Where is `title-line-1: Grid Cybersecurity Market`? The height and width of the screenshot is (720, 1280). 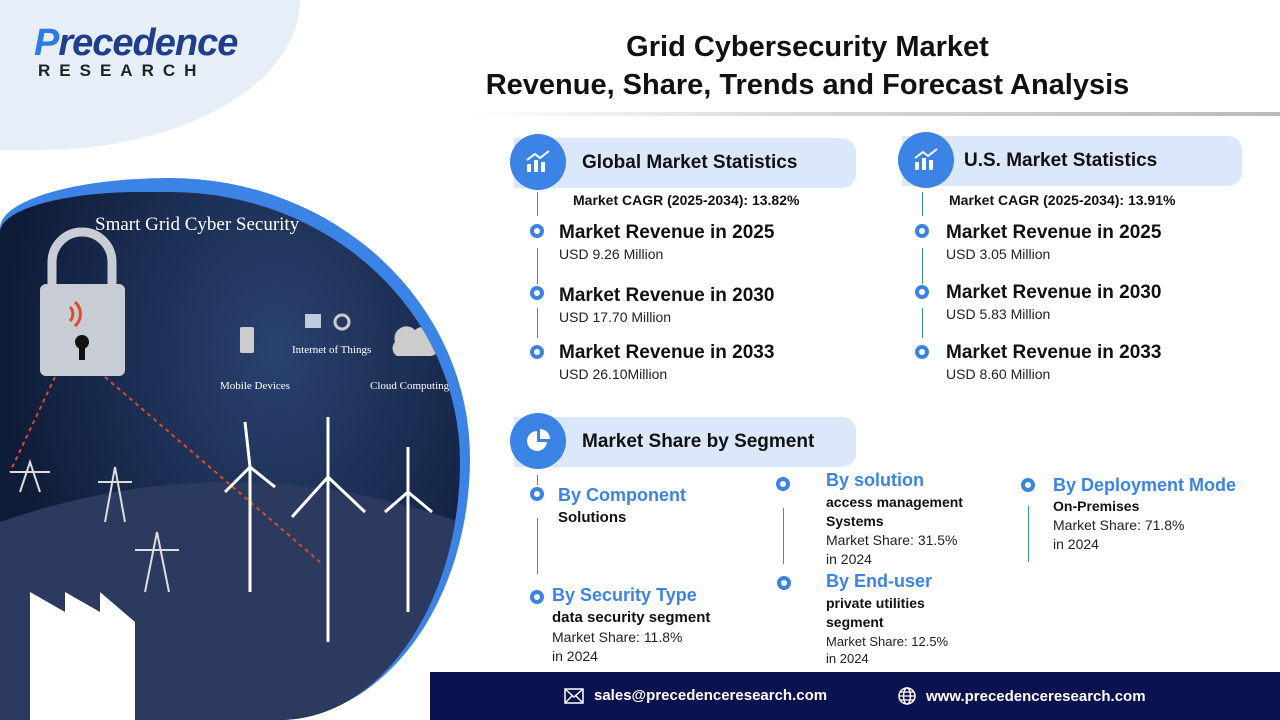 title-line-1: Grid Cybersecurity Market is located at coordinates (807, 47).